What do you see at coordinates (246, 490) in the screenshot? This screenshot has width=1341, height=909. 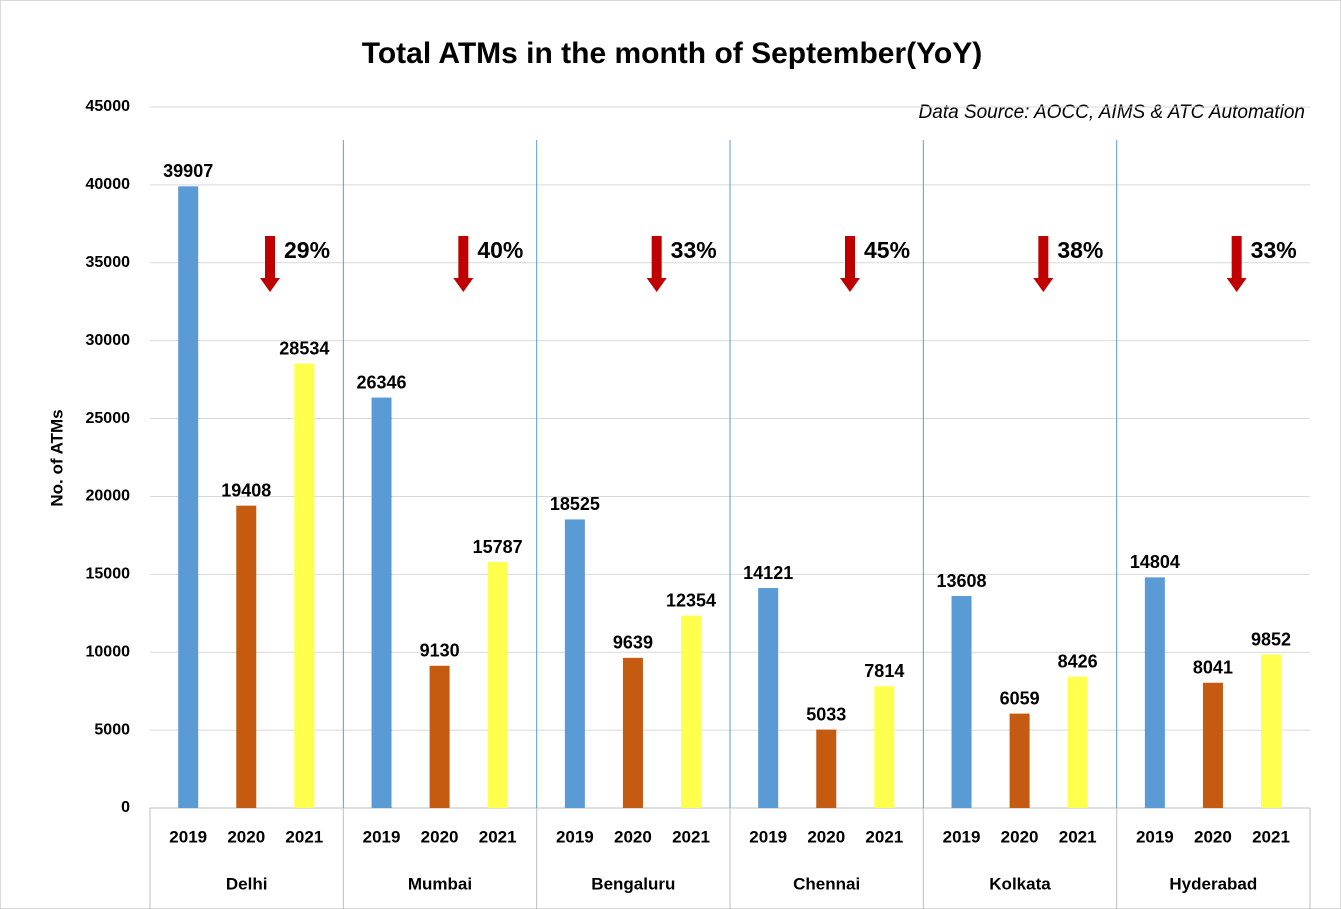 I see `data-label: 19408` at bounding box center [246, 490].